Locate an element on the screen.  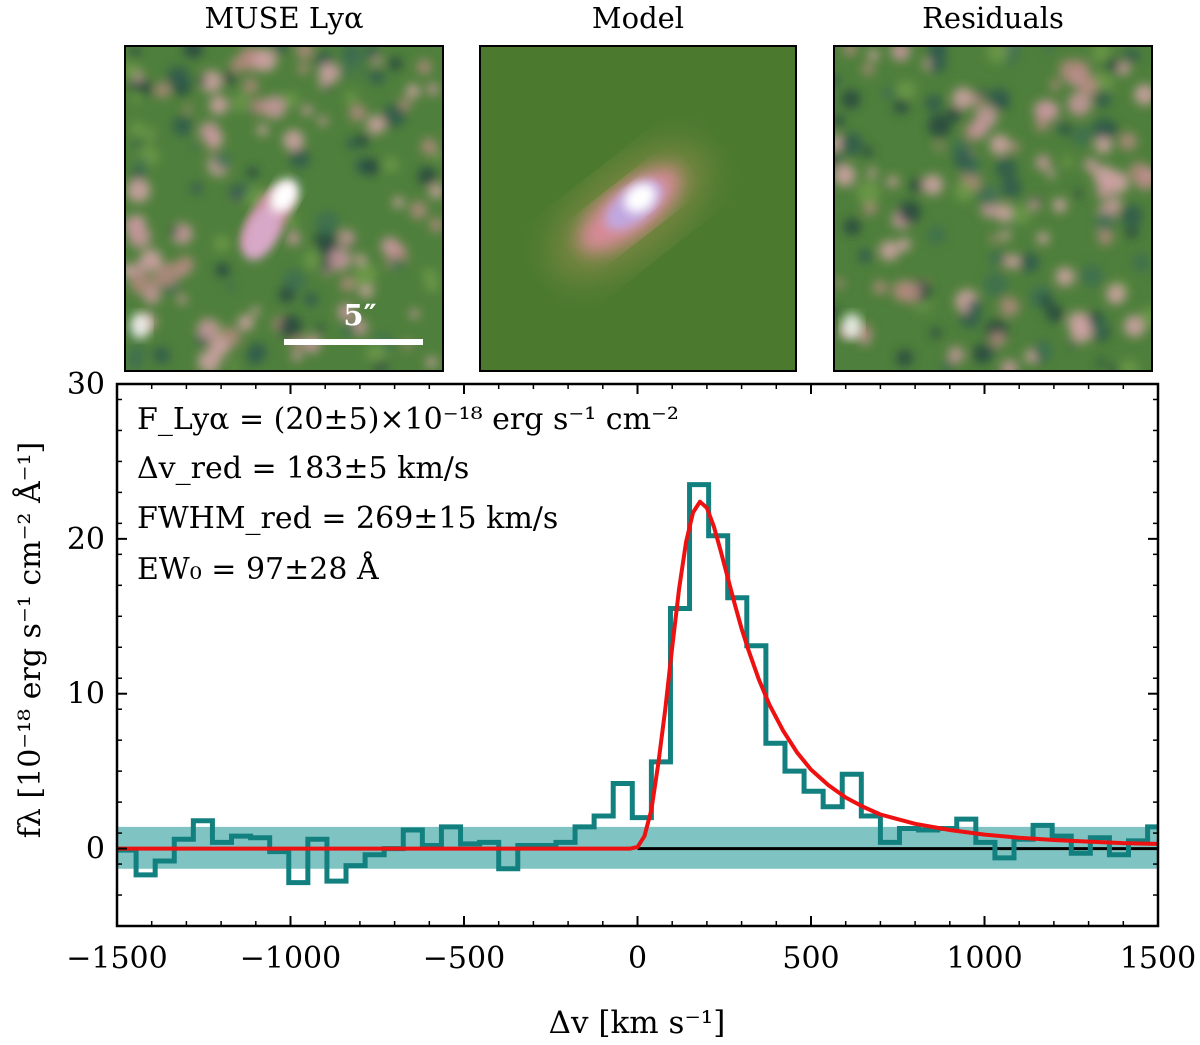
panel-title-model: Model is located at coordinates (638, 18).